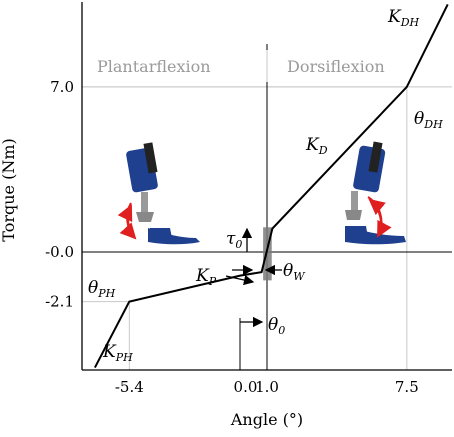 The image size is (454, 437). Describe the element at coordinates (428, 120) in the screenshot. I see `label-theta-dh: θDH` at that location.